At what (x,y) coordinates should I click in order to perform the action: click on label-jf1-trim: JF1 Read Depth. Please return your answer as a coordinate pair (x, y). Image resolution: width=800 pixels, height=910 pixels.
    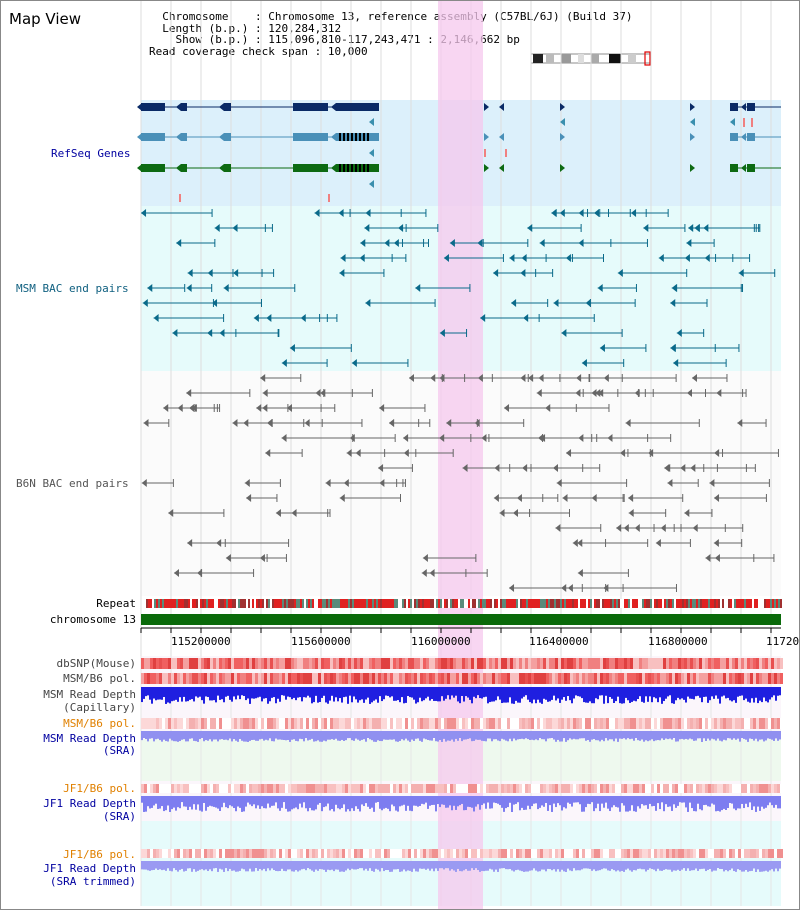
    Looking at the image, I should click on (89, 868).